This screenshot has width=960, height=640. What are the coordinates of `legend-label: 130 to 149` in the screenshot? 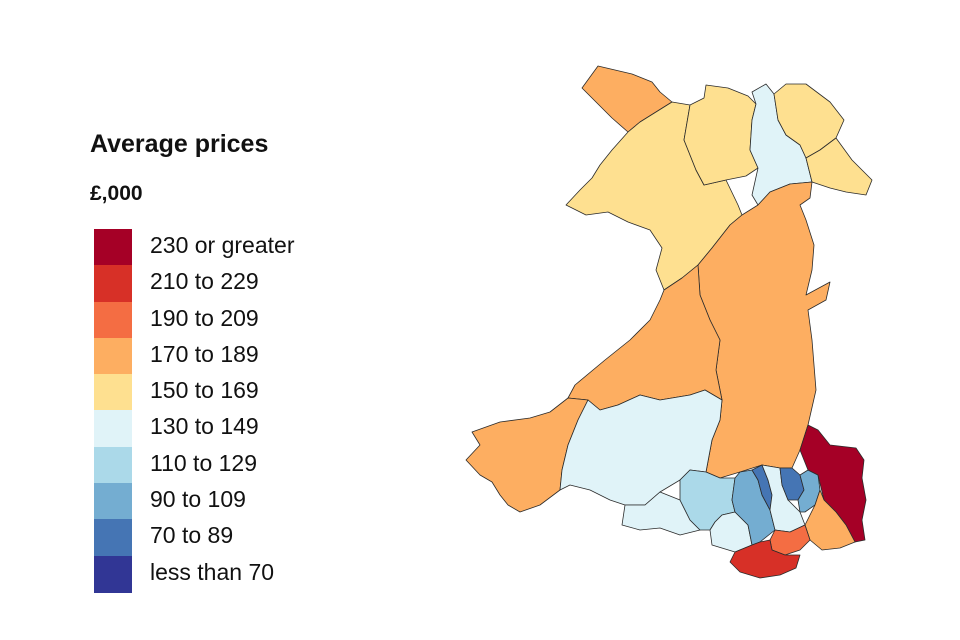 It's located at (204, 426).